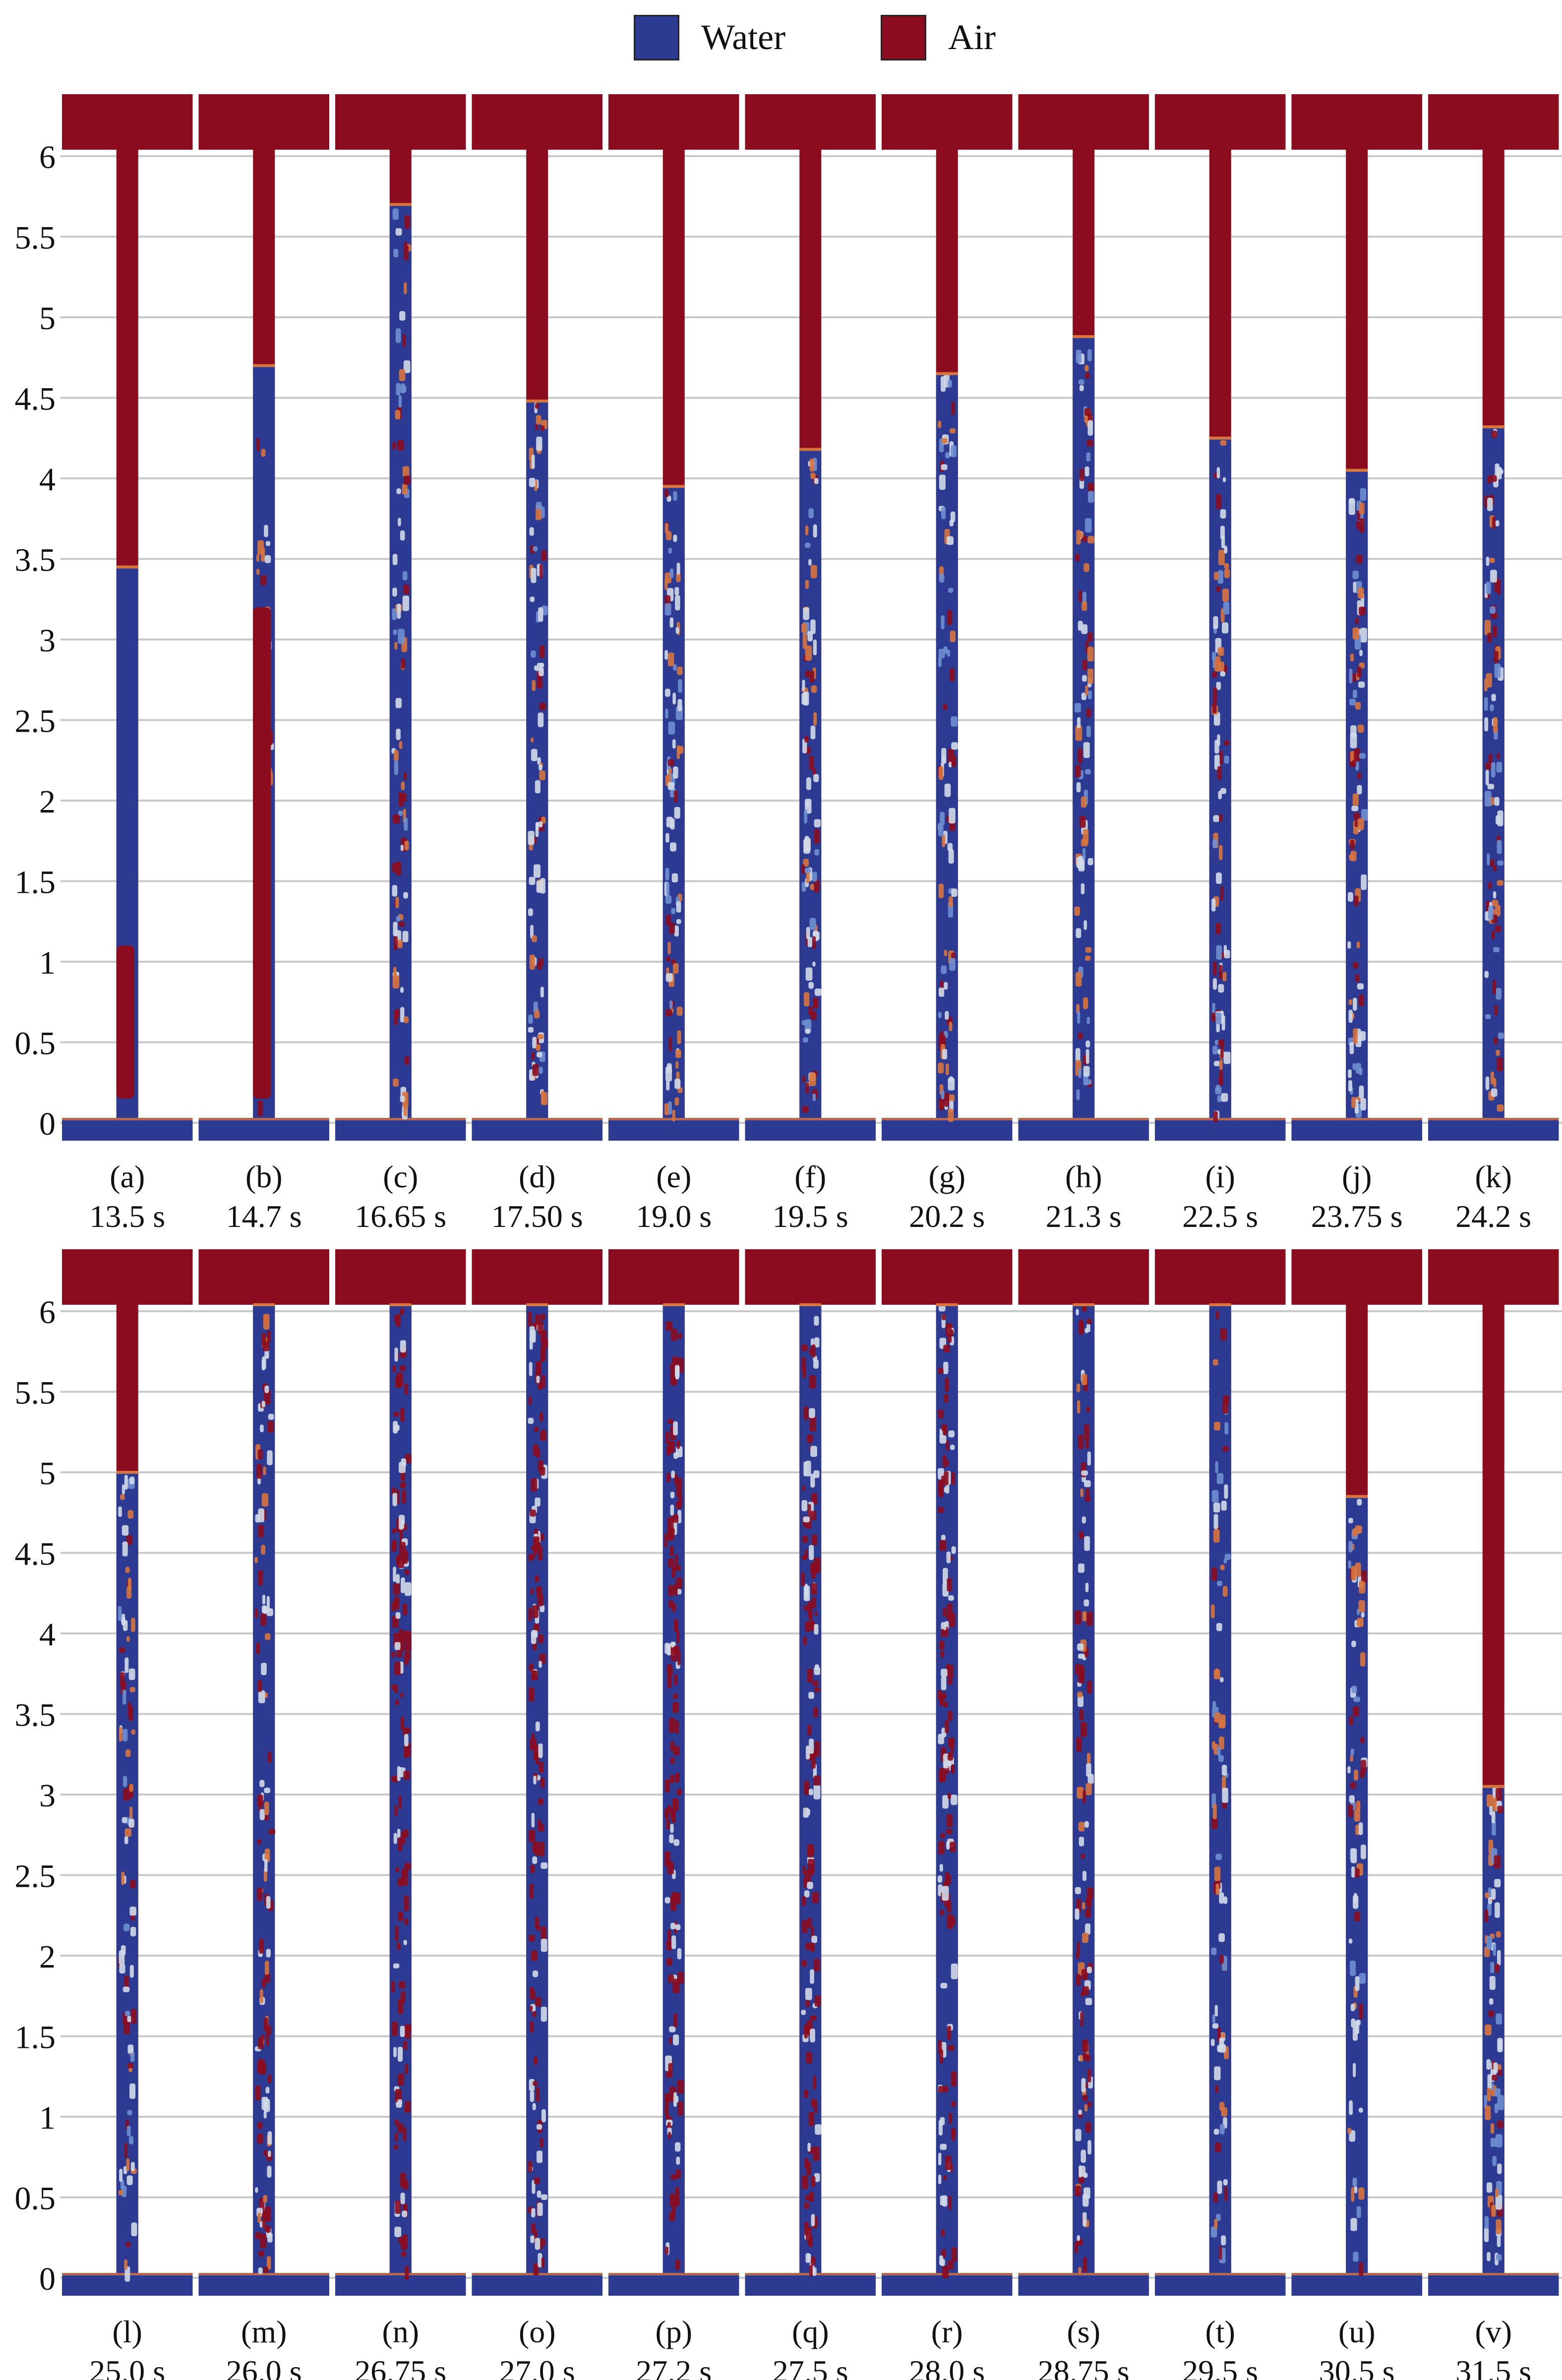 Image resolution: width=1562 pixels, height=2380 pixels. I want to click on air-pocket, so click(262, 853).